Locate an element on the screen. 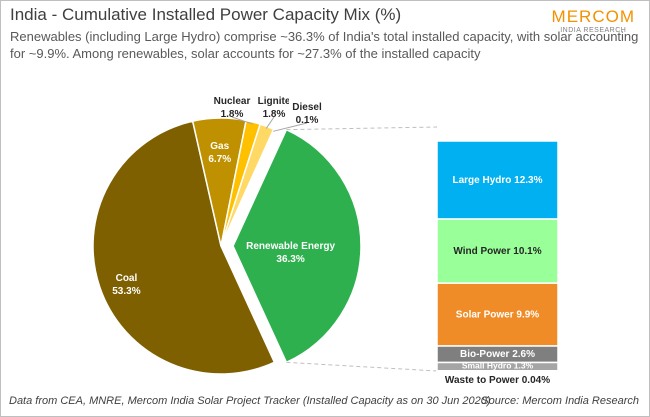  segment-label: Waste to Power 0.04% is located at coordinates (497, 380).